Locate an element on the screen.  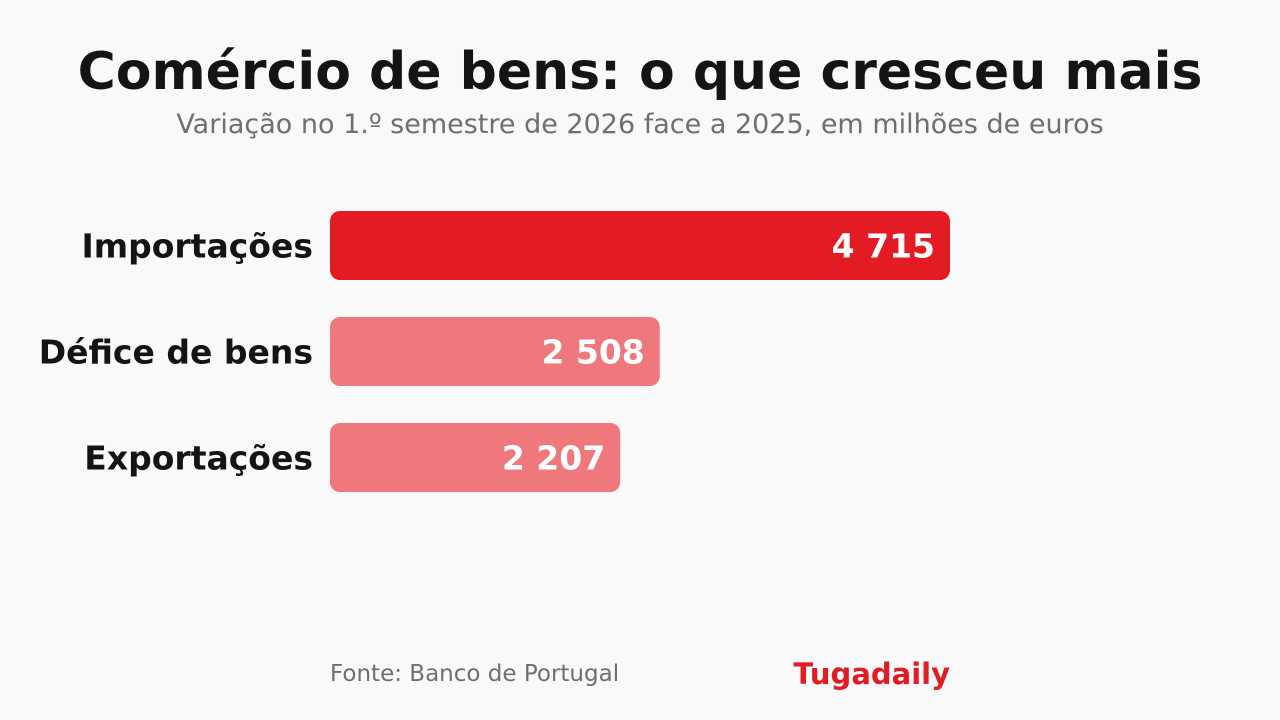
chart-title: Comércio de bens: o que cresceu mais is located at coordinates (640, 72).